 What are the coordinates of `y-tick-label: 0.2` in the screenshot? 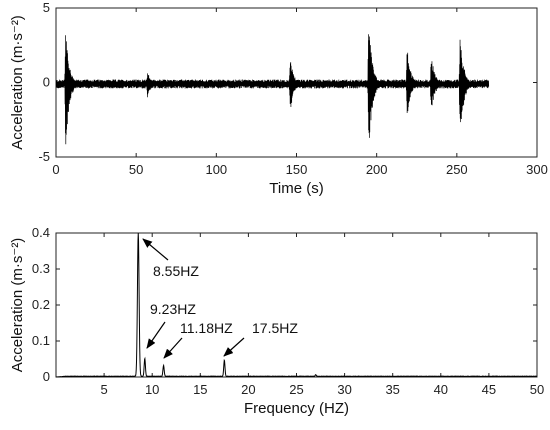 It's located at (41, 304).